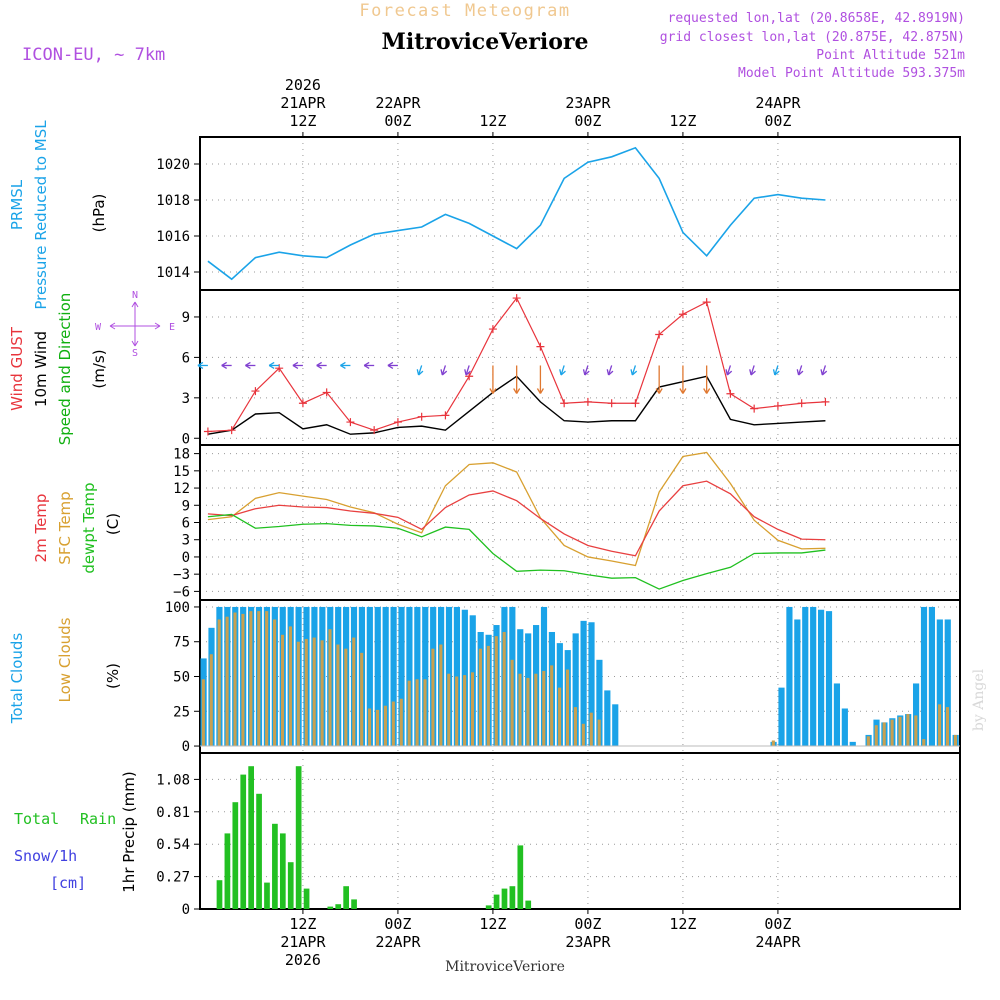 This screenshot has height=1000, width=1000. Describe the element at coordinates (36, 819) in the screenshot. I see `total-label: Total` at that location.